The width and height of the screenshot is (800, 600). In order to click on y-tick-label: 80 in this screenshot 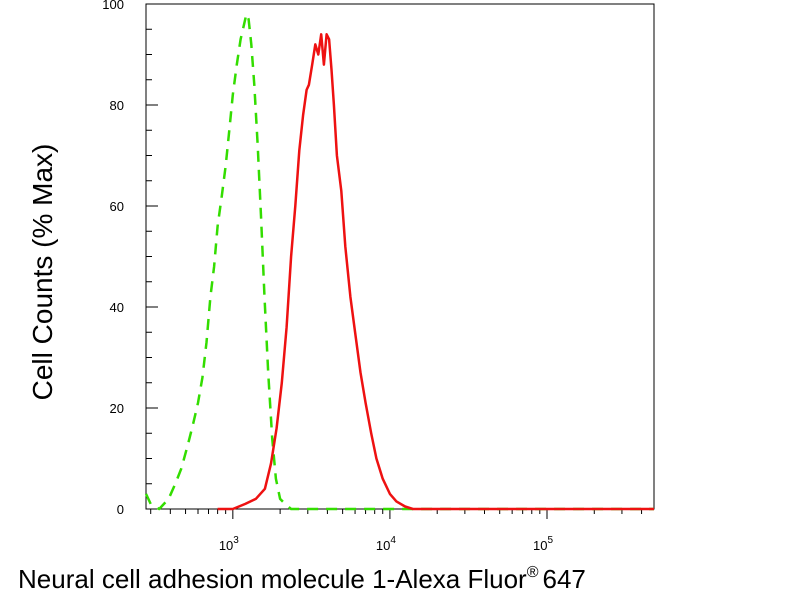, I will do `click(117, 105)`.